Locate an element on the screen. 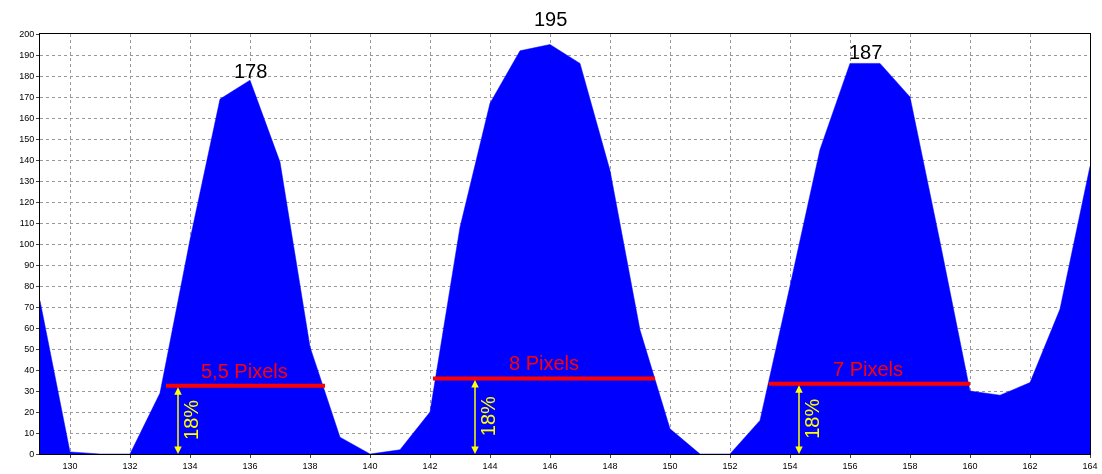  x-tick-label: 146 is located at coordinates (550, 465).